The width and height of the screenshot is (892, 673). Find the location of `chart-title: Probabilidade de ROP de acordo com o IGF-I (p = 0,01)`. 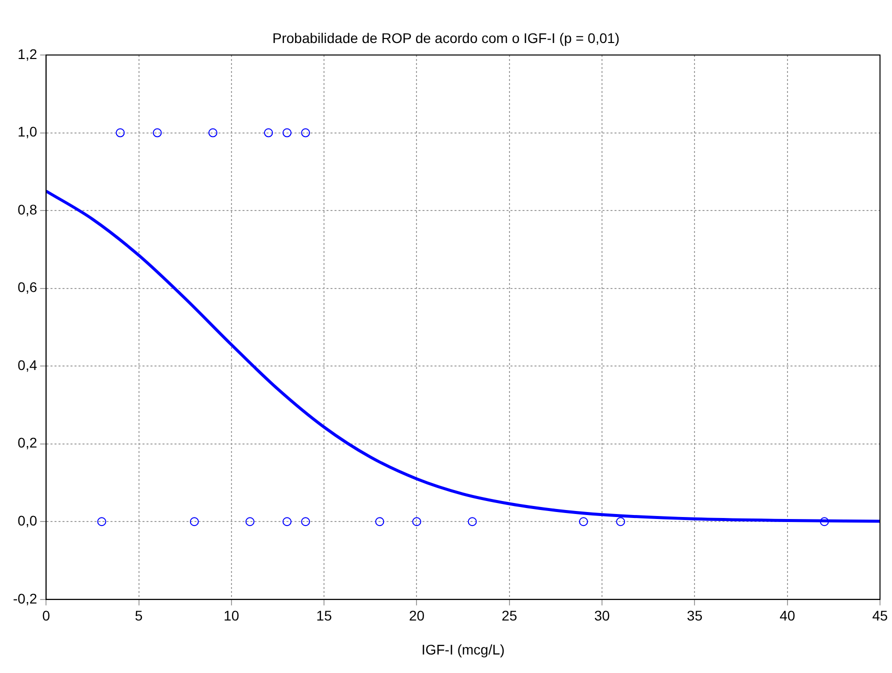

chart-title: Probabilidade de ROP de acordo com o IGF-I (p = 0,01) is located at coordinates (446, 38).